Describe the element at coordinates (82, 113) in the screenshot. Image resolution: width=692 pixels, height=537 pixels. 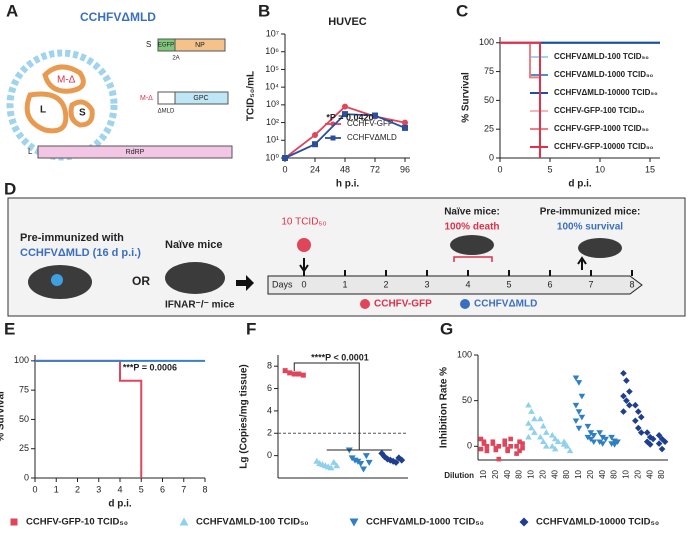
I see `virion-label: S` at that location.